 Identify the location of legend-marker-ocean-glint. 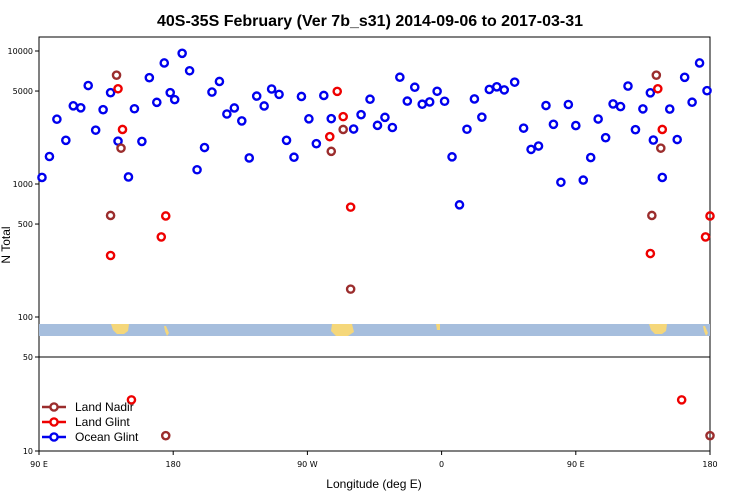
(54, 437).